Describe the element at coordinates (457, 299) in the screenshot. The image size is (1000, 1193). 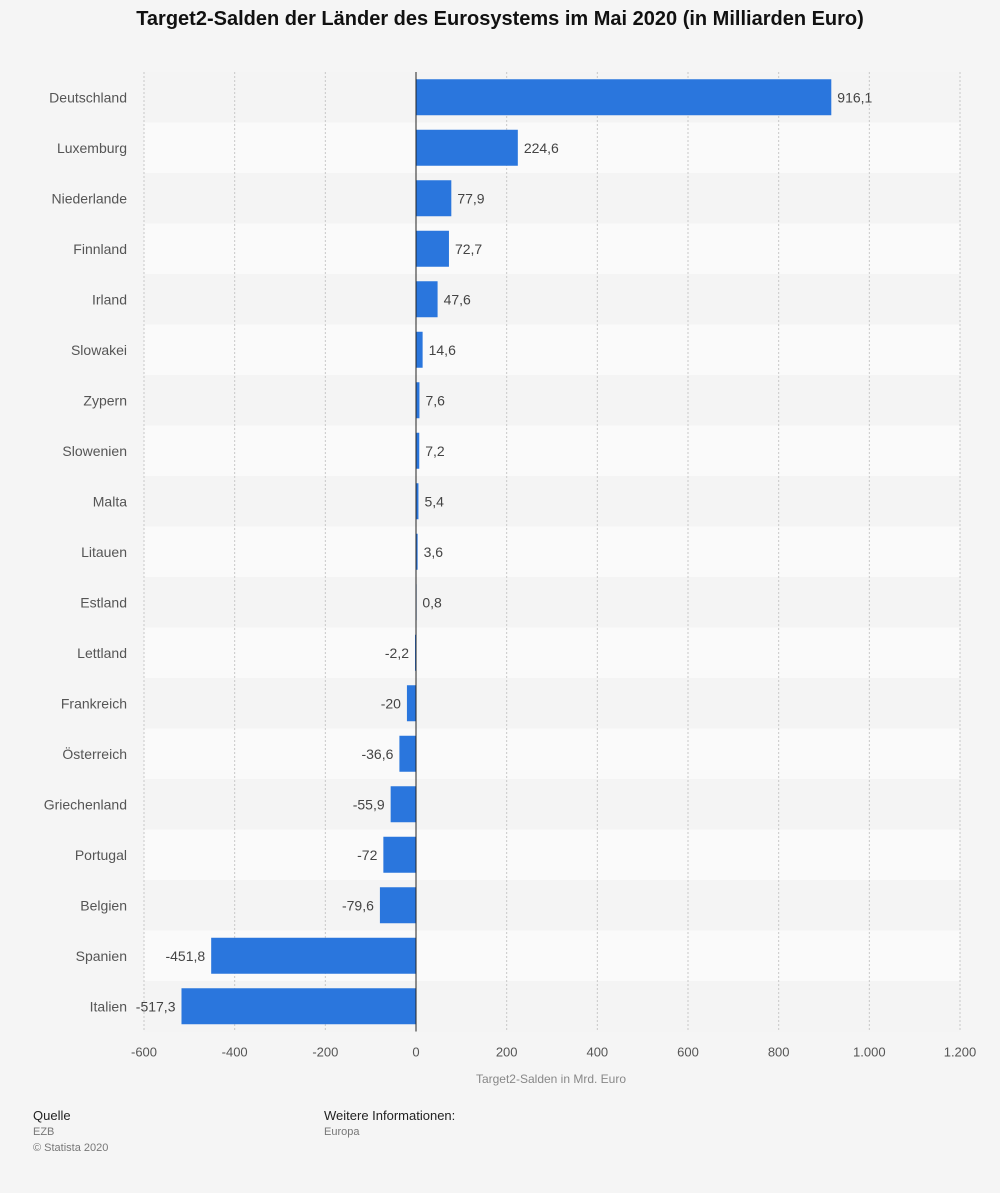
I see `value-label: 47,6` at that location.